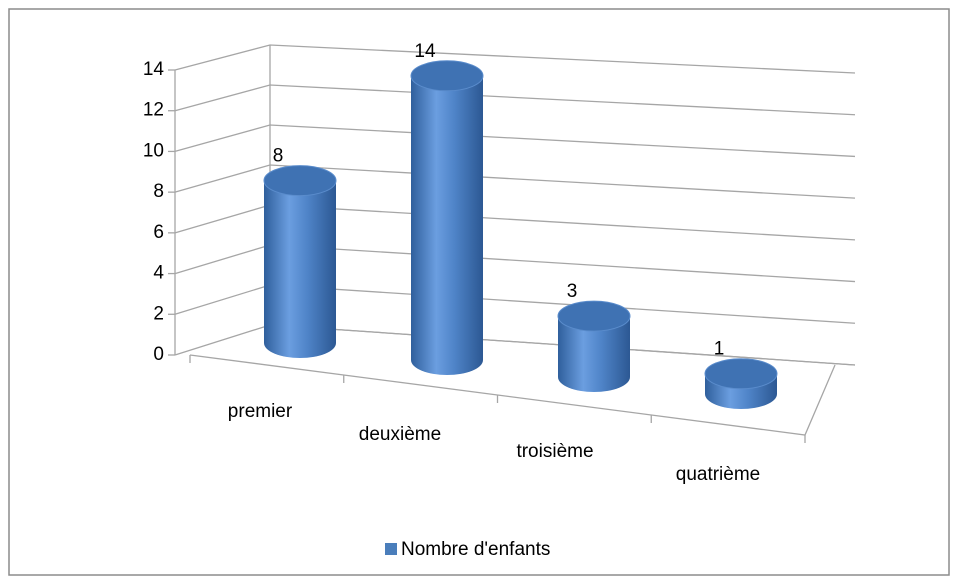 This screenshot has width=958, height=581. Describe the element at coordinates (400, 434) in the screenshot. I see `x-tick-label: deuxième` at that location.